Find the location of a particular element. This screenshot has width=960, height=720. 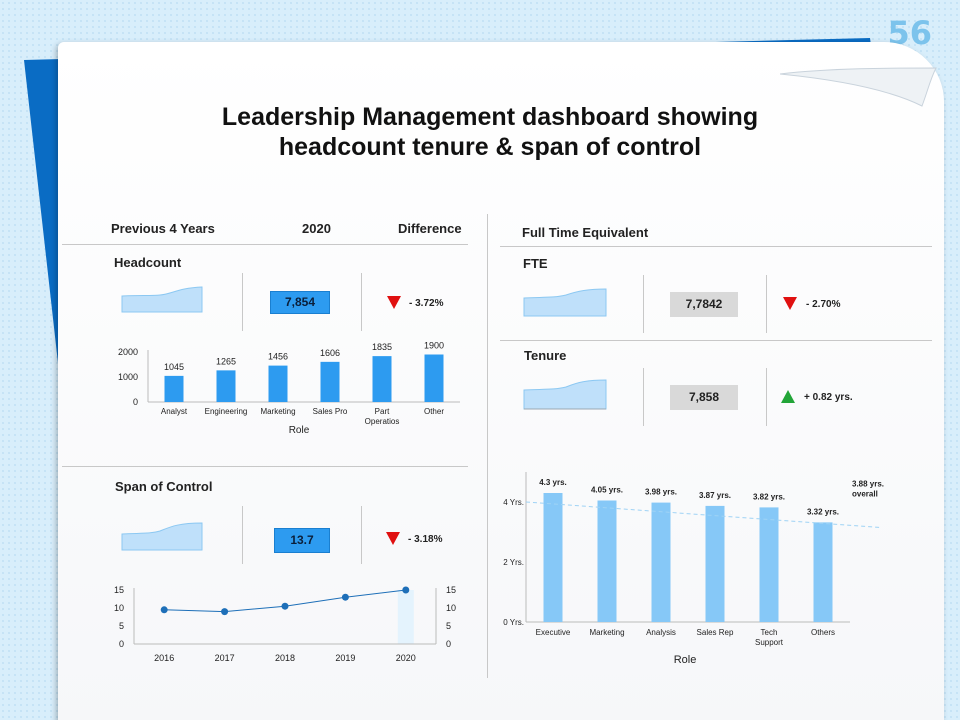

tenure-label: Tenure is located at coordinates (545, 355).